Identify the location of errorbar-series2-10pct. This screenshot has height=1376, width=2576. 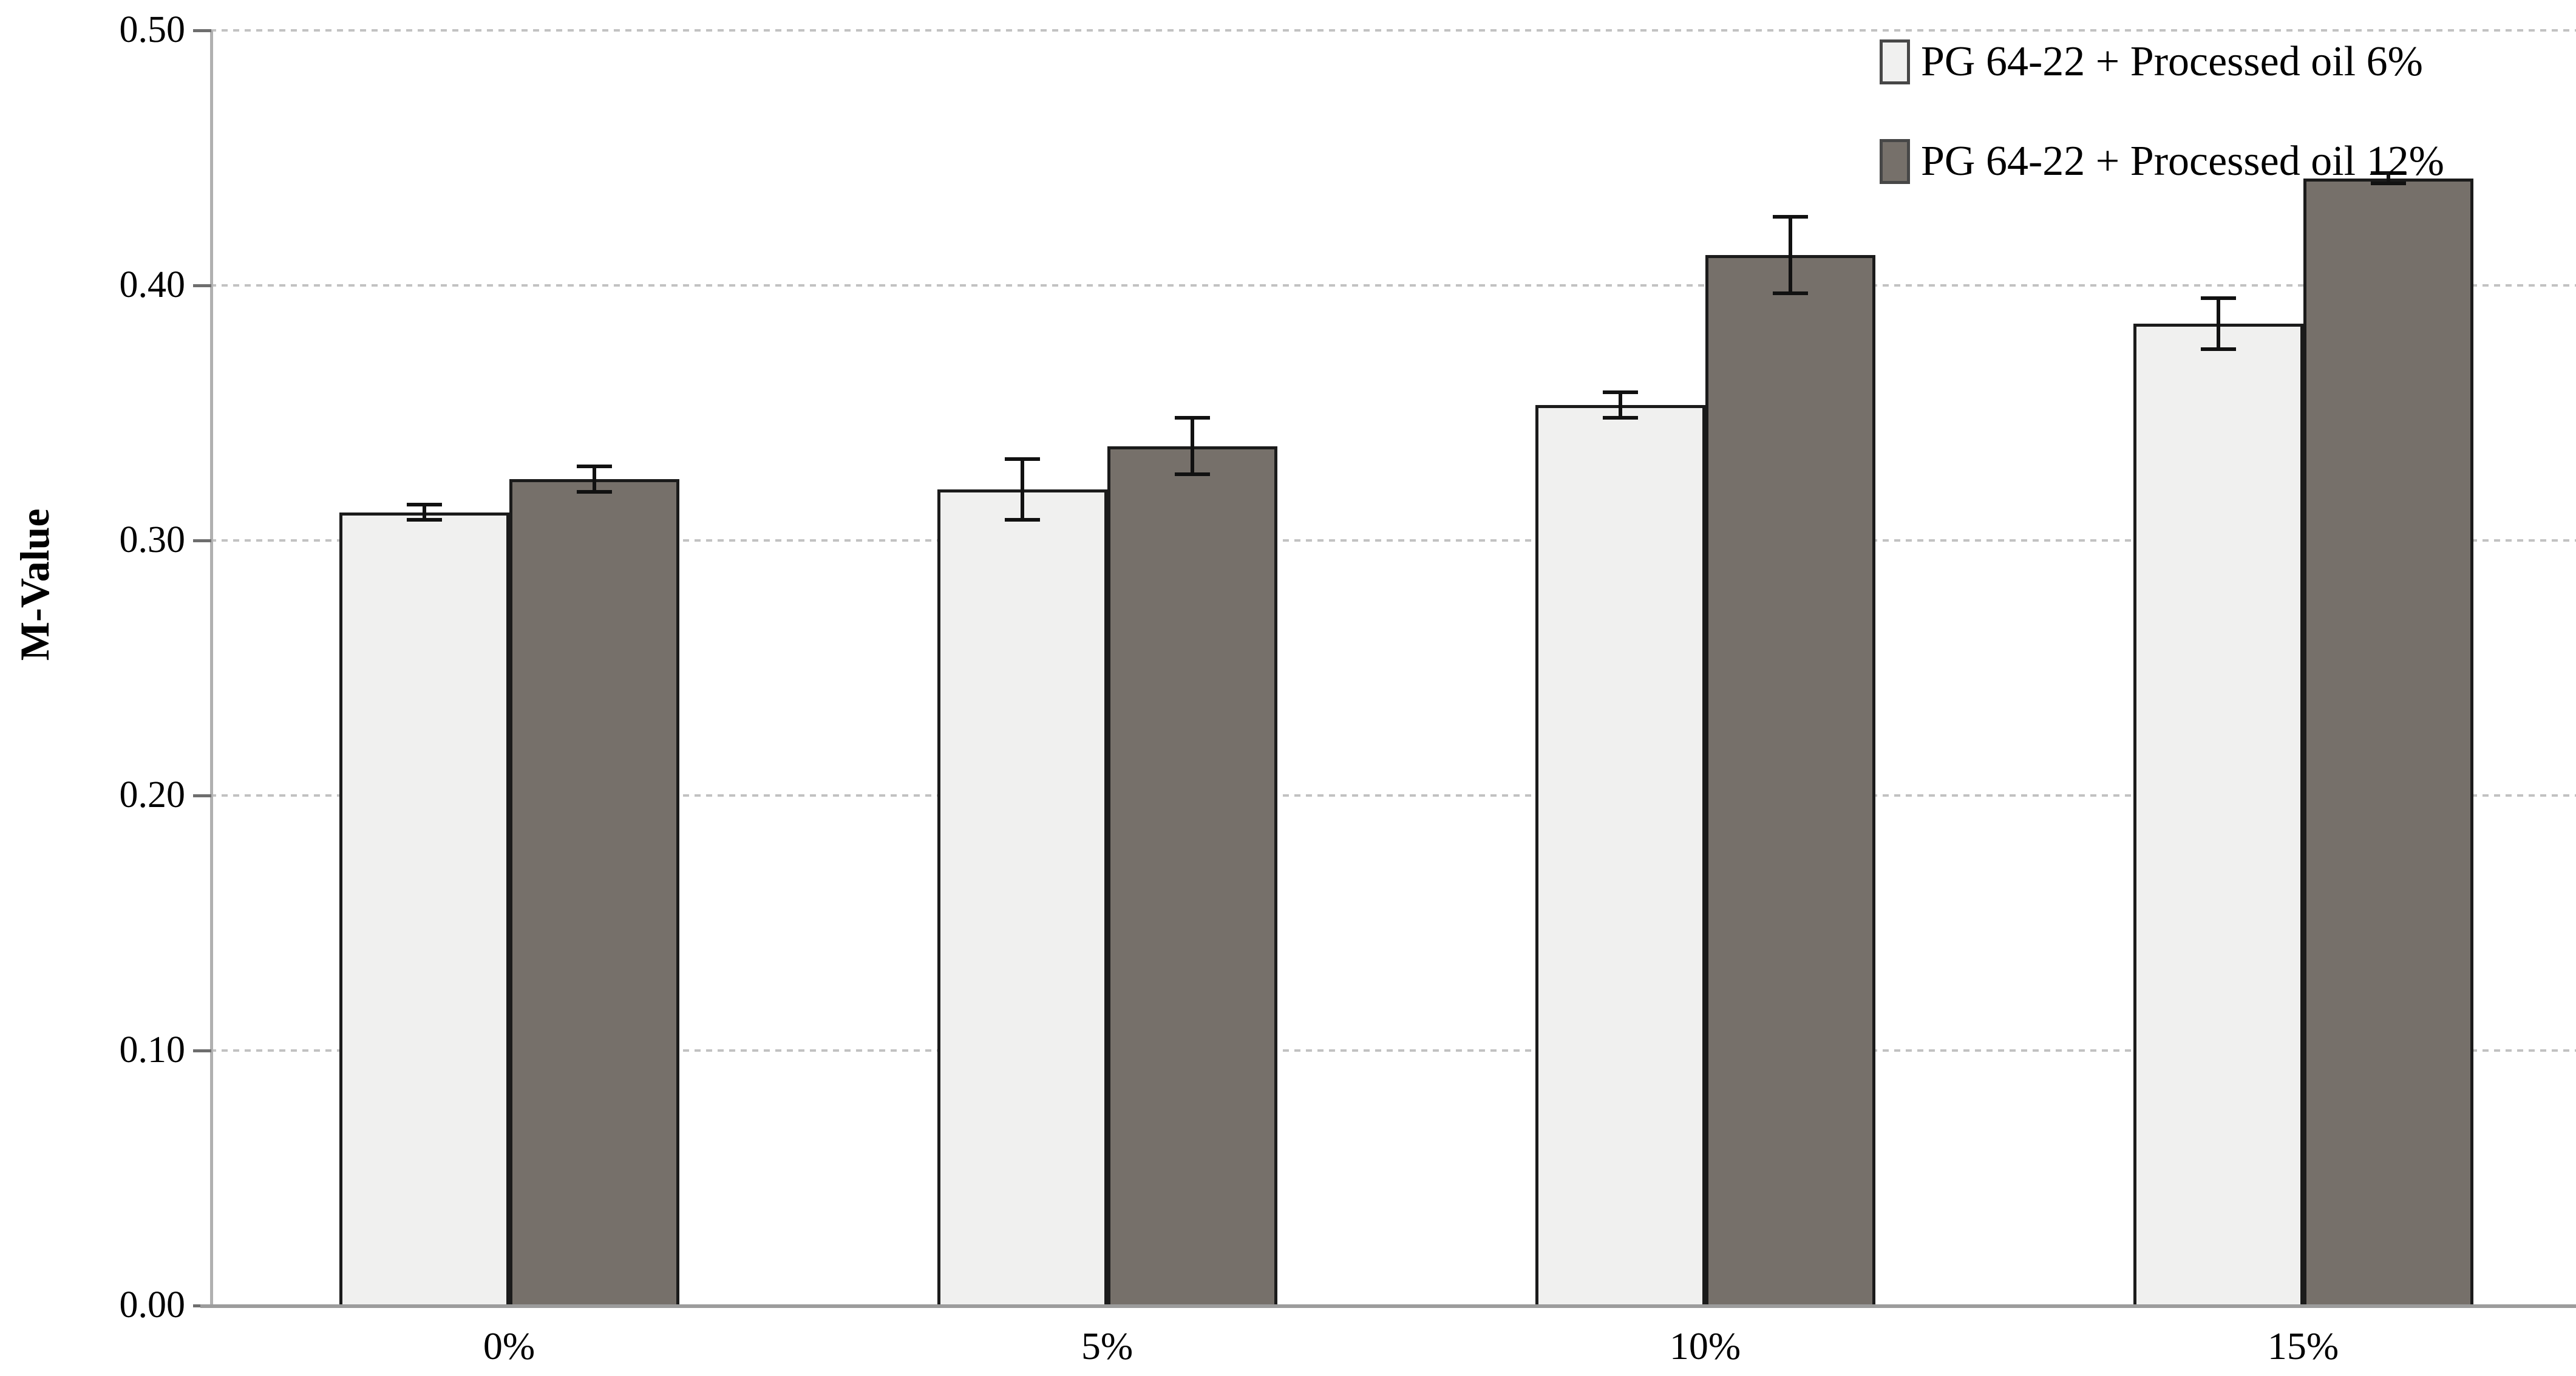
(1790, 254).